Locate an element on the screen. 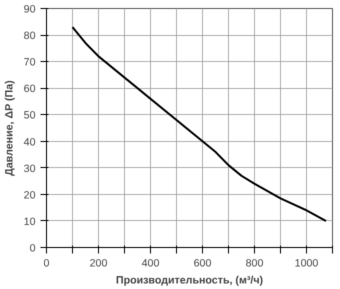 This screenshot has height=289, width=340. x-tick-label: 200 is located at coordinates (99, 264).